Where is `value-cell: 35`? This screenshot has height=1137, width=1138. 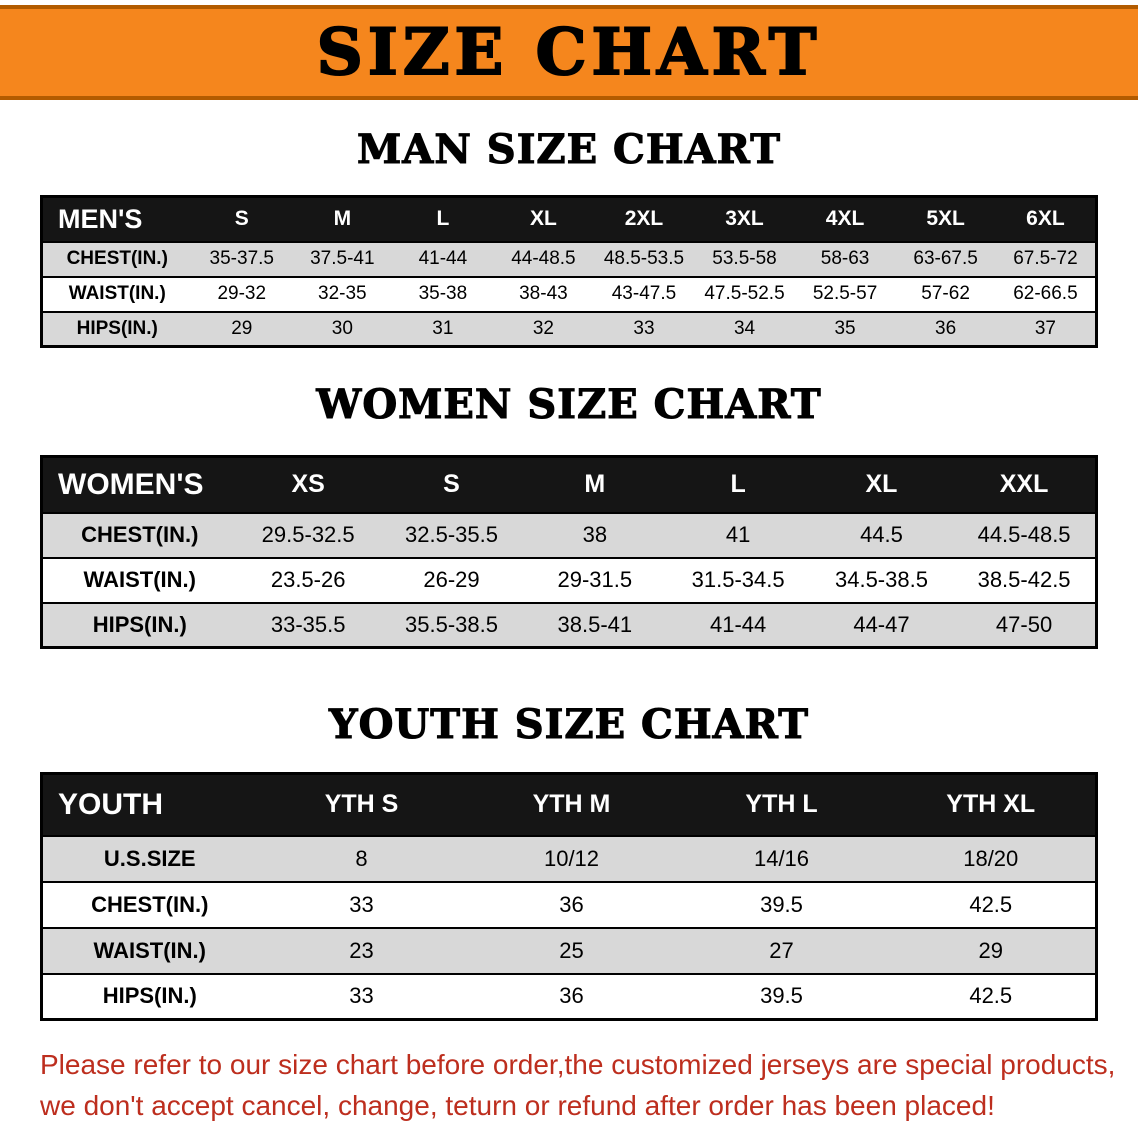
value-cell: 35 is located at coordinates (845, 328).